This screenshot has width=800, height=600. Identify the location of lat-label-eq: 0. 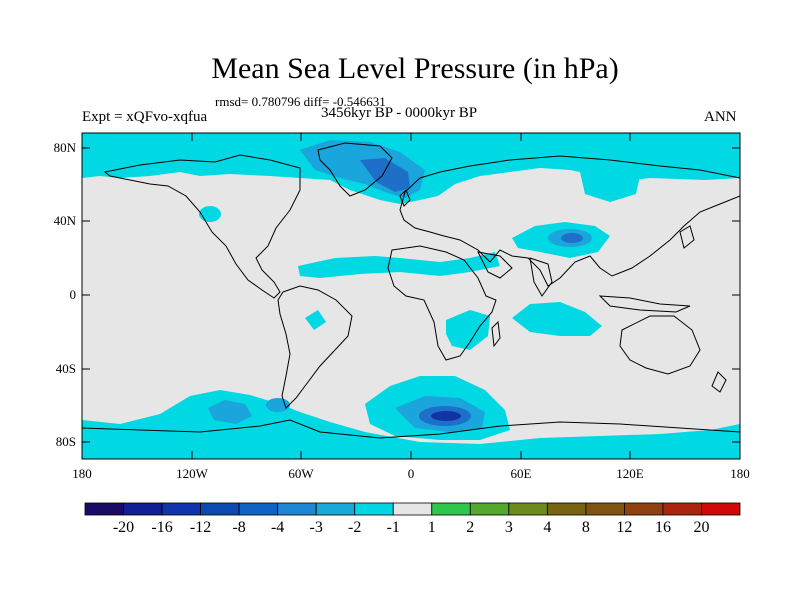
(73, 294).